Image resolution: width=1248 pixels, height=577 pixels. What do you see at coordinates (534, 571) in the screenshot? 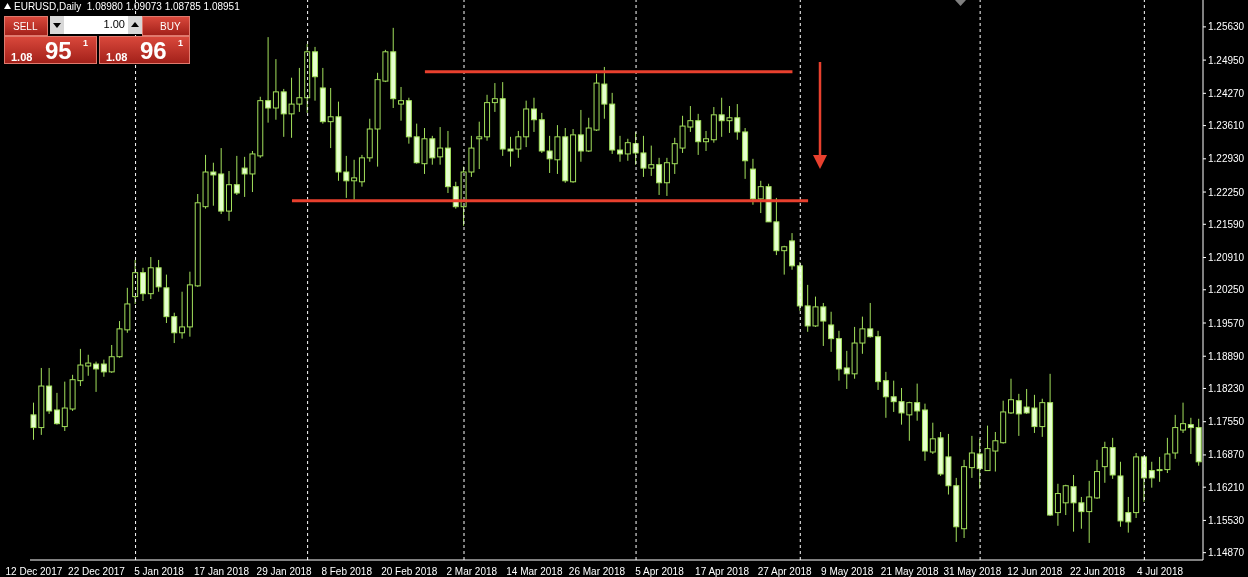
I see `x-tick-label: 14 Mar 2018` at bounding box center [534, 571].